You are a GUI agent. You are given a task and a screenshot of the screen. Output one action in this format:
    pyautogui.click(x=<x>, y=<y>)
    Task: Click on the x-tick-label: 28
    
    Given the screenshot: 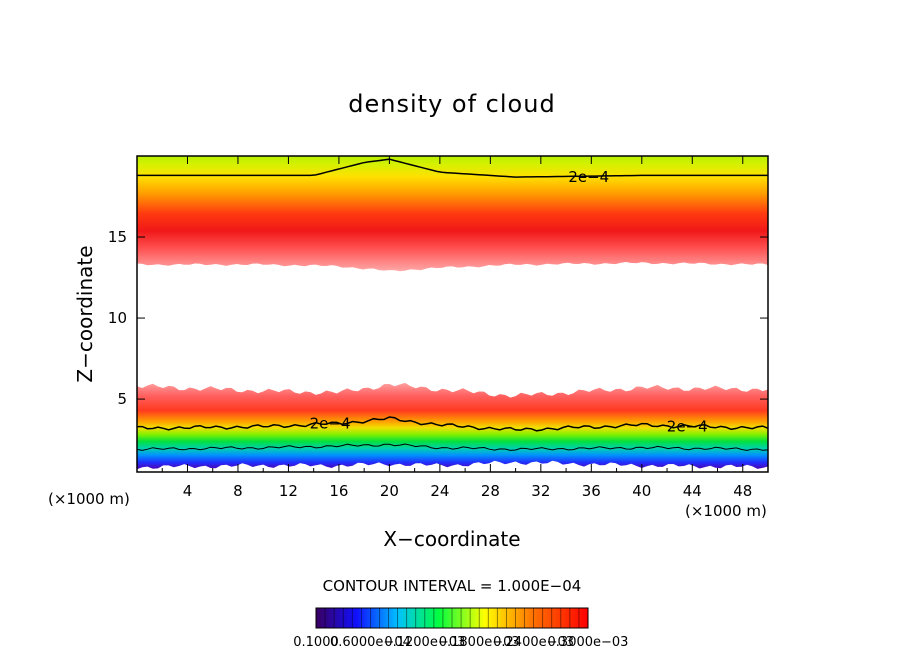 What is the action you would take?
    pyautogui.click(x=490, y=491)
    